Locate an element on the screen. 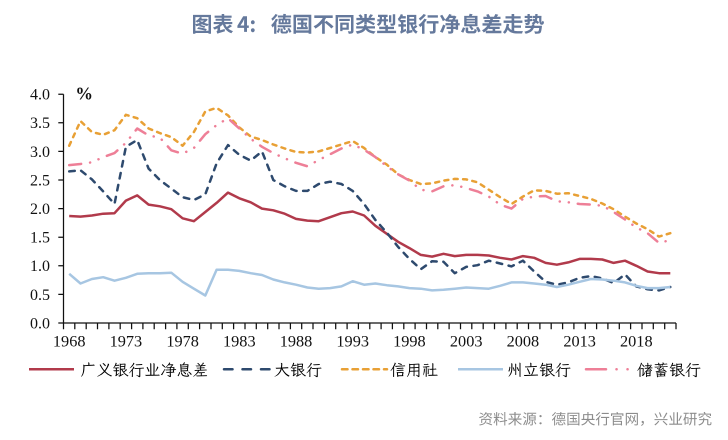 The height and width of the screenshot is (440, 728). svg-text: 0.5 is located at coordinates (40, 295).